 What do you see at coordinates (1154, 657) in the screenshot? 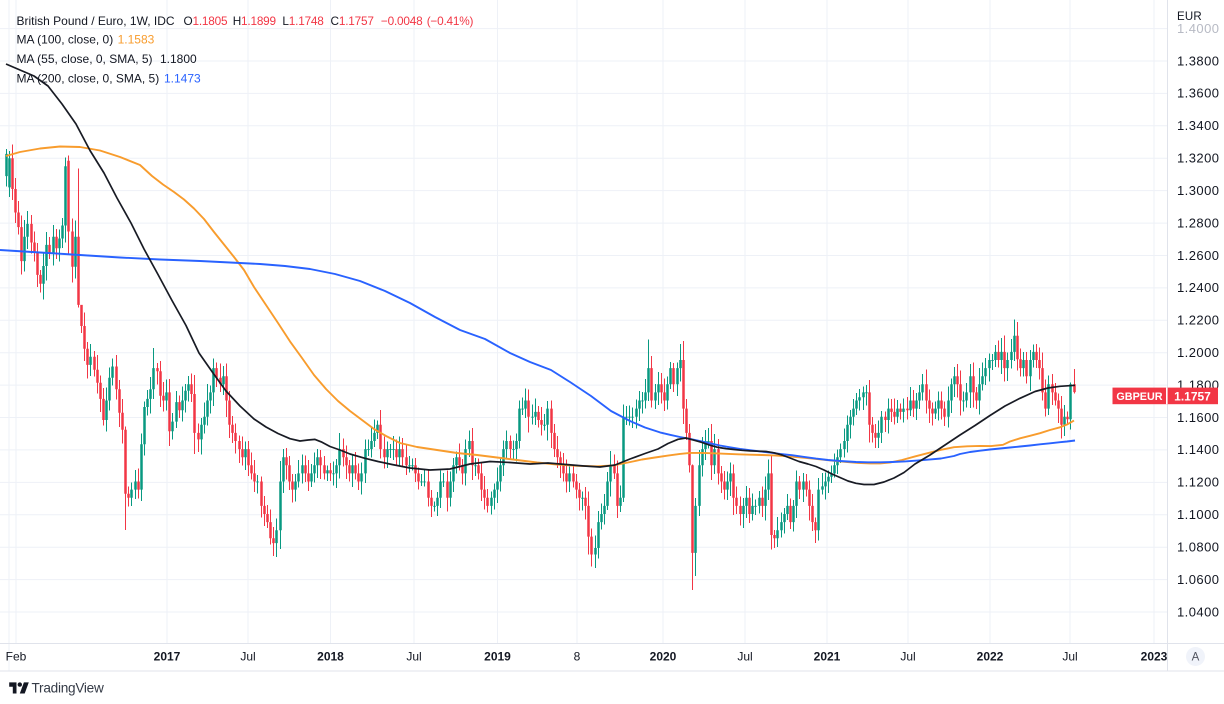
I see `svg-text: 2023` at bounding box center [1154, 657].